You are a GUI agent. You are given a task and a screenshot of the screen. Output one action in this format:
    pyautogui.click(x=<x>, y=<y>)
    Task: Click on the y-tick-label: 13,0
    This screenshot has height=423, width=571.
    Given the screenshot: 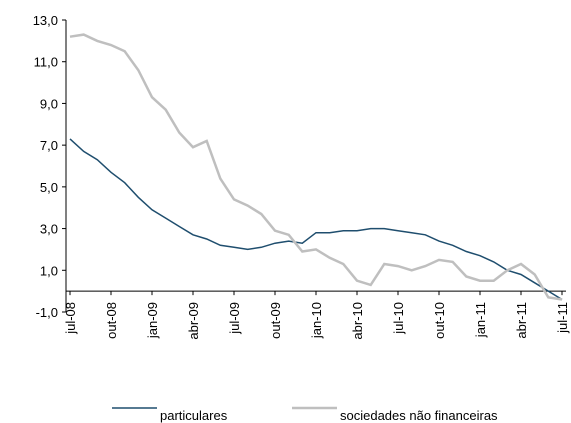 What is the action you would take?
    pyautogui.click(x=45, y=20)
    